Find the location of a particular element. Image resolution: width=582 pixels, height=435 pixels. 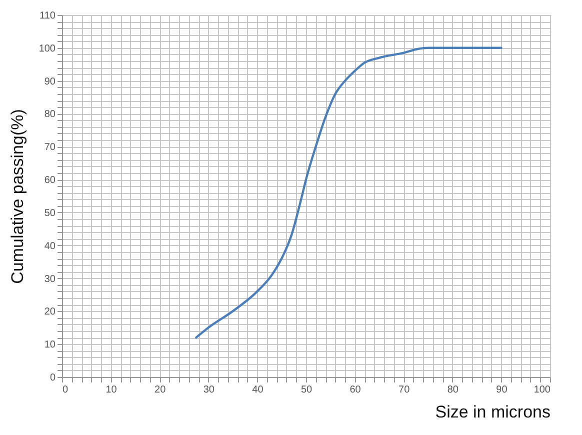

y-tick-label: 100 is located at coordinates (47, 48).